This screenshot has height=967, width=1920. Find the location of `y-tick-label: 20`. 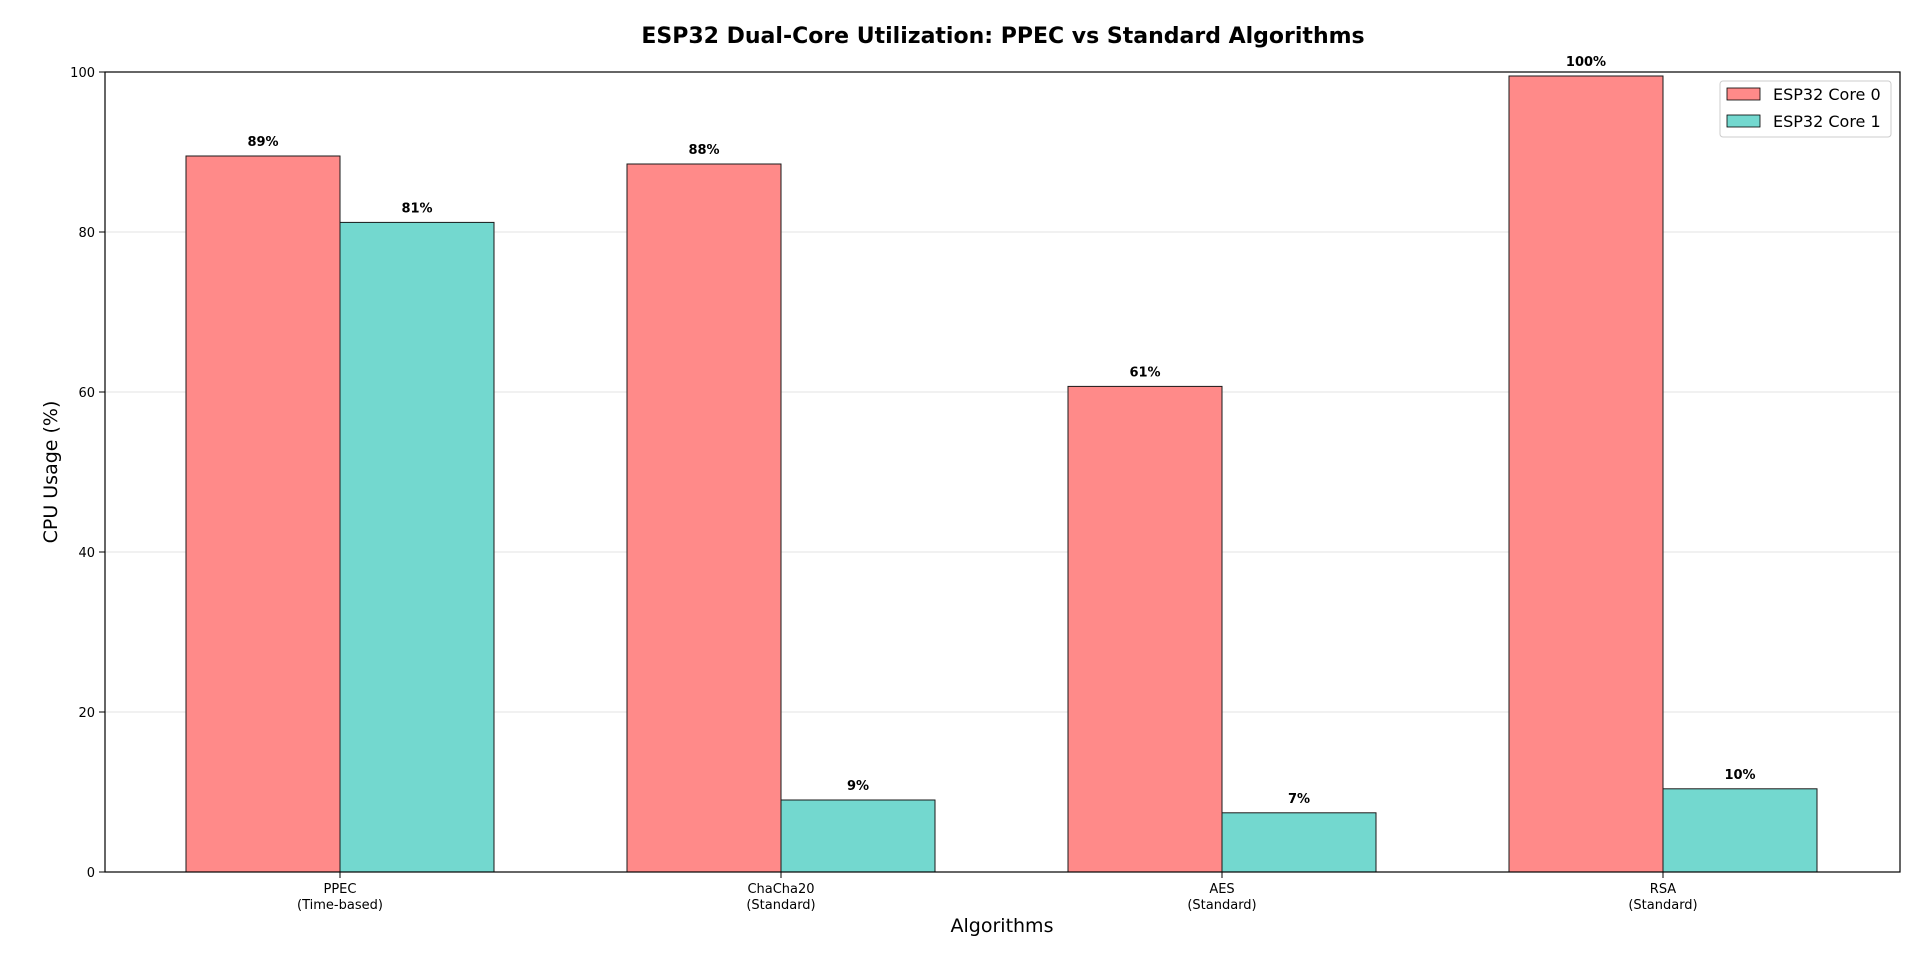

y-tick-label: 20 is located at coordinates (86, 713).